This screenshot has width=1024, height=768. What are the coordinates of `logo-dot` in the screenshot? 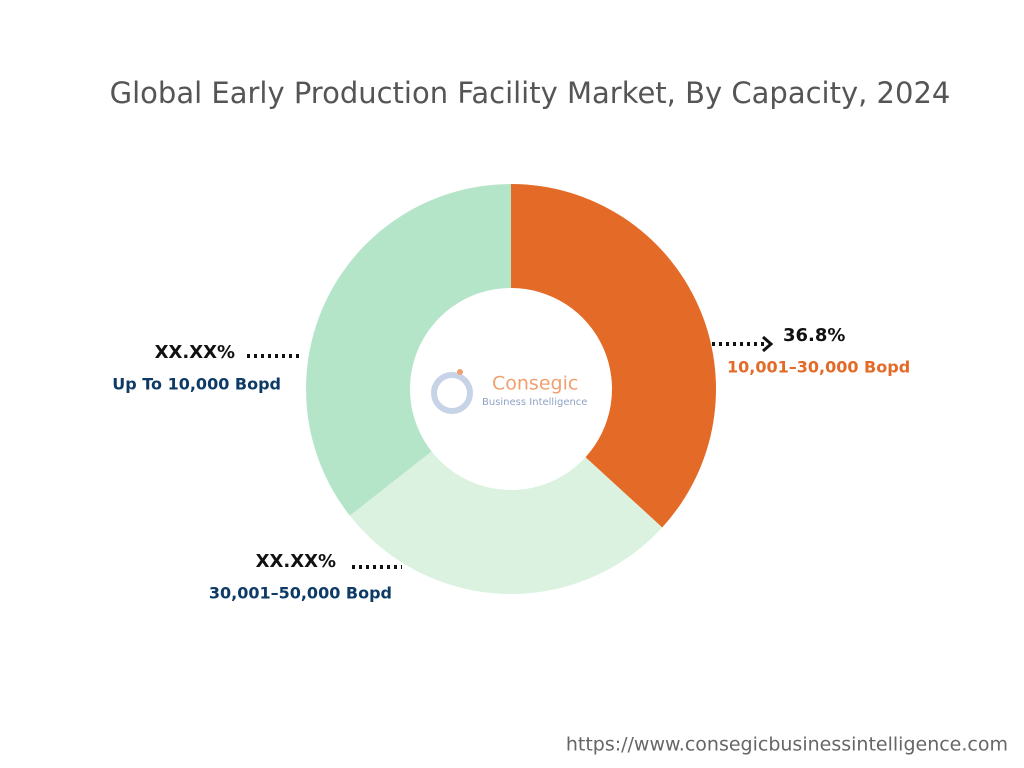 It's located at (460, 372).